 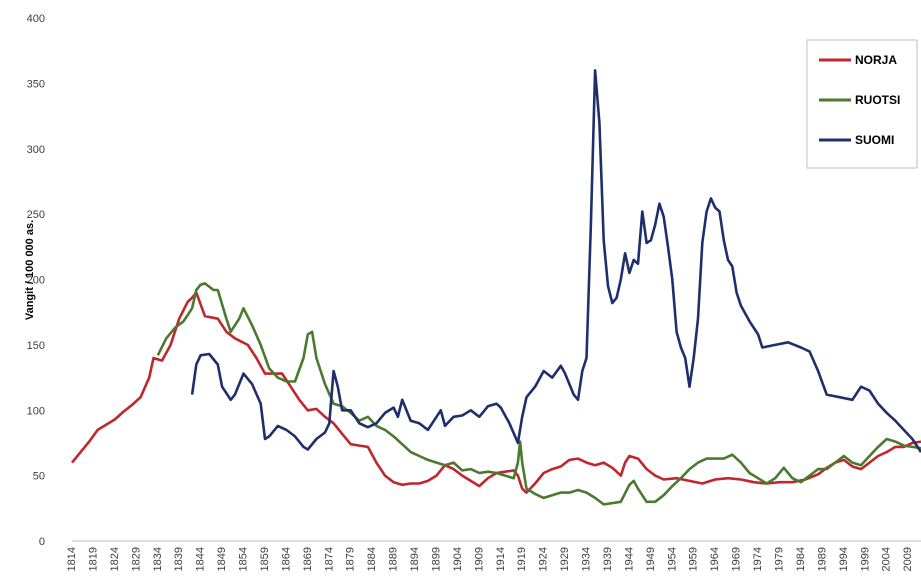 I want to click on y-tick-label: 50, so click(x=39, y=477).